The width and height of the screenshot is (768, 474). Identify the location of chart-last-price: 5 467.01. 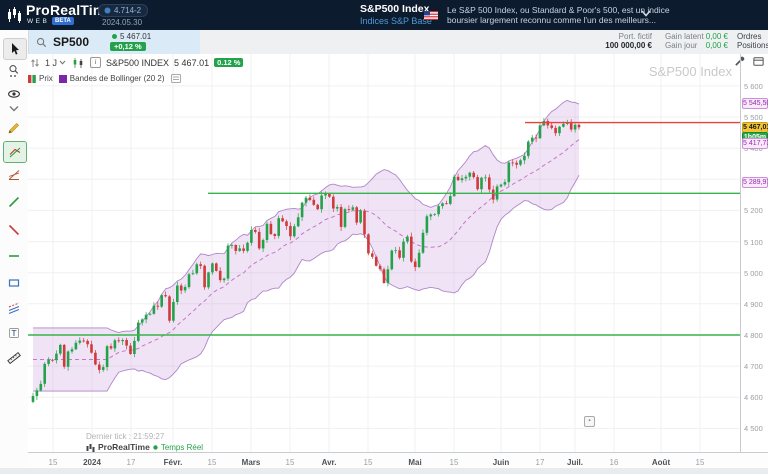
(192, 62).